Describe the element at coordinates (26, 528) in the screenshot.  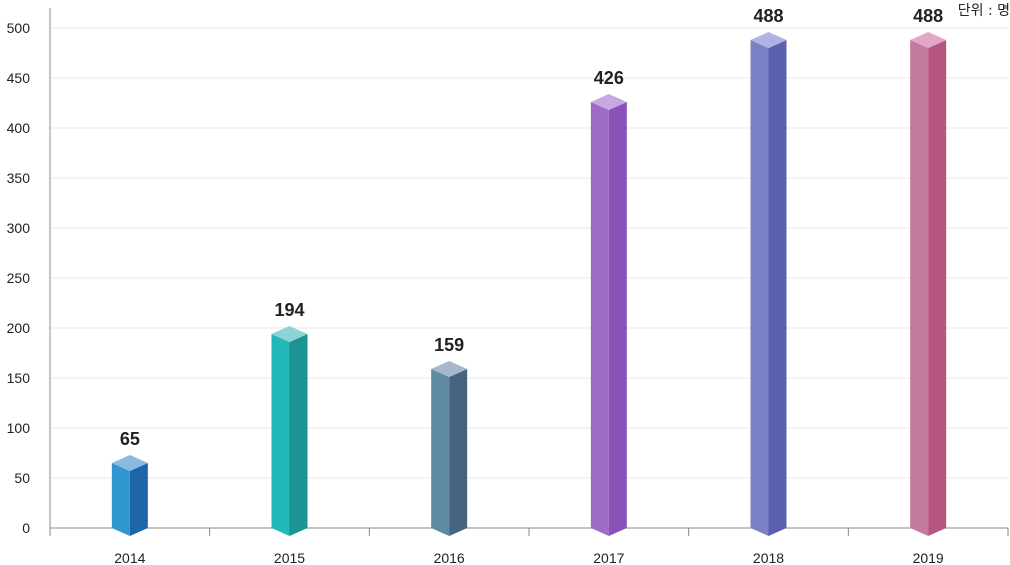
I see `y-tick-label: 0` at that location.